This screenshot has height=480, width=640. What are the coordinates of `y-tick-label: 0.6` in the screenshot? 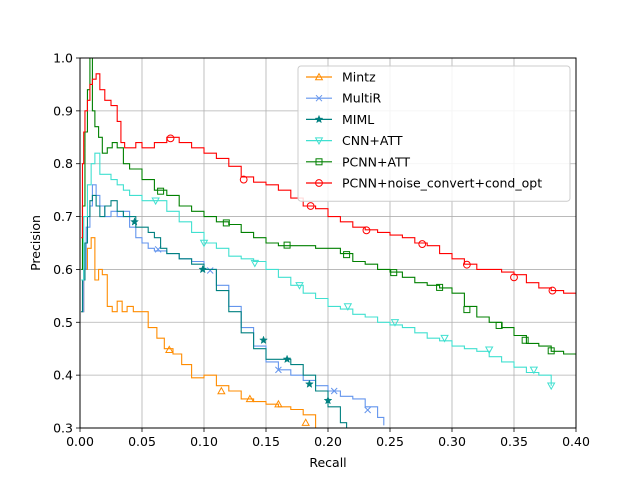 It's located at (63, 269).